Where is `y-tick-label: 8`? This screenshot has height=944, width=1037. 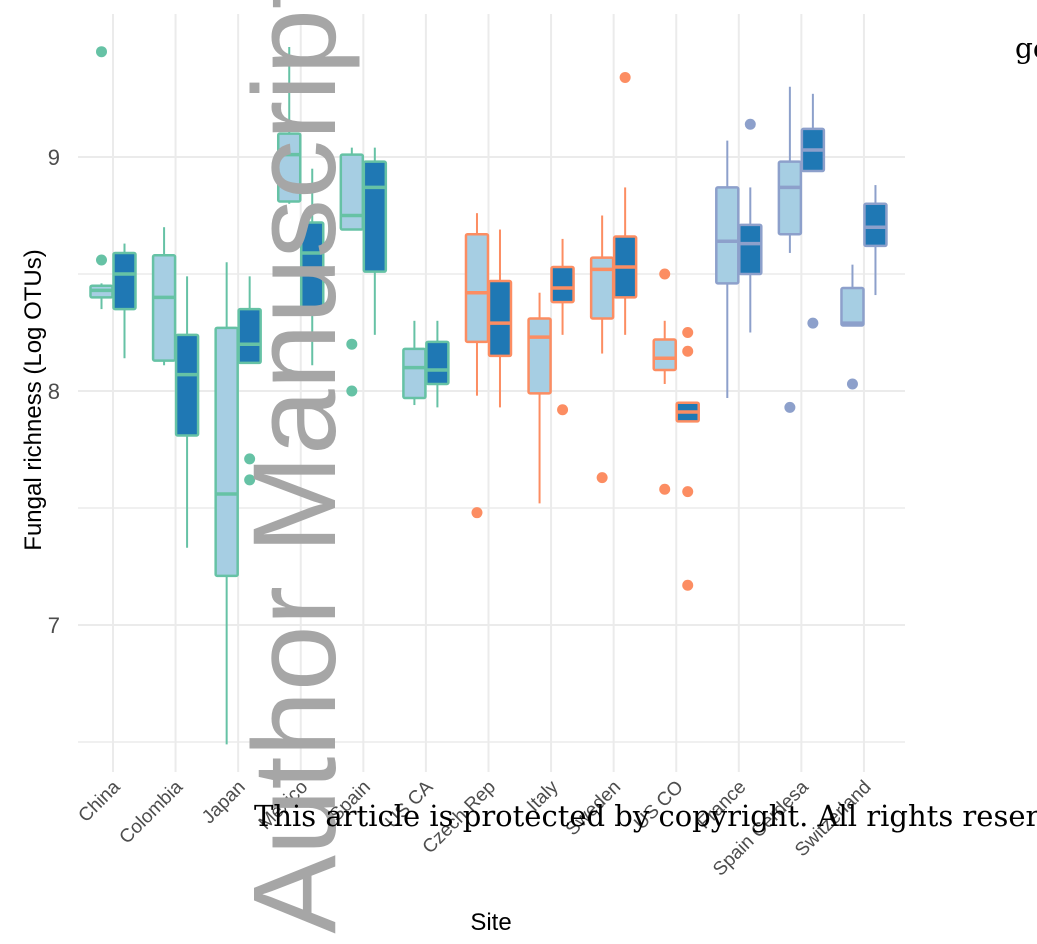
y-tick-label: 8 is located at coordinates (54, 391).